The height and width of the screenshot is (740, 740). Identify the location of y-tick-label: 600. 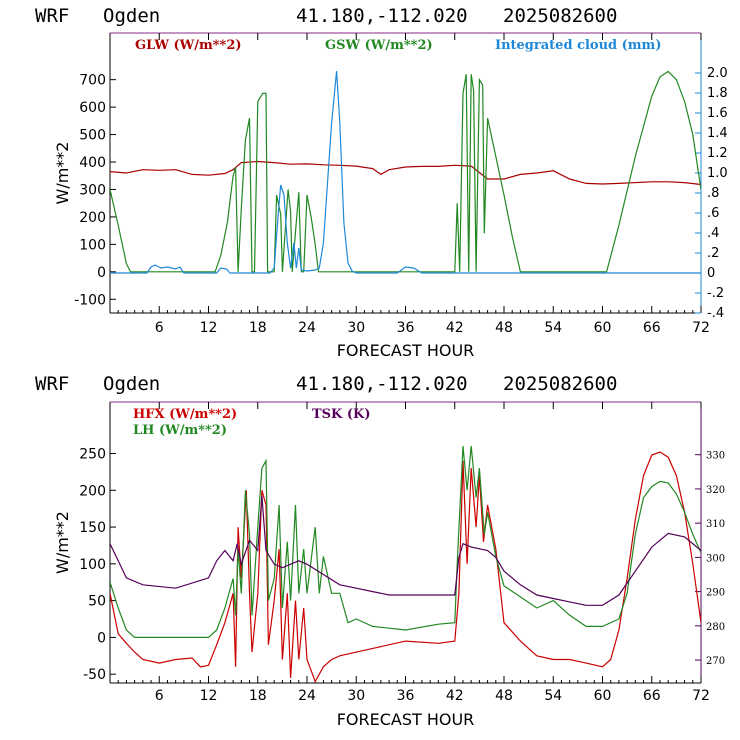
(92, 108).